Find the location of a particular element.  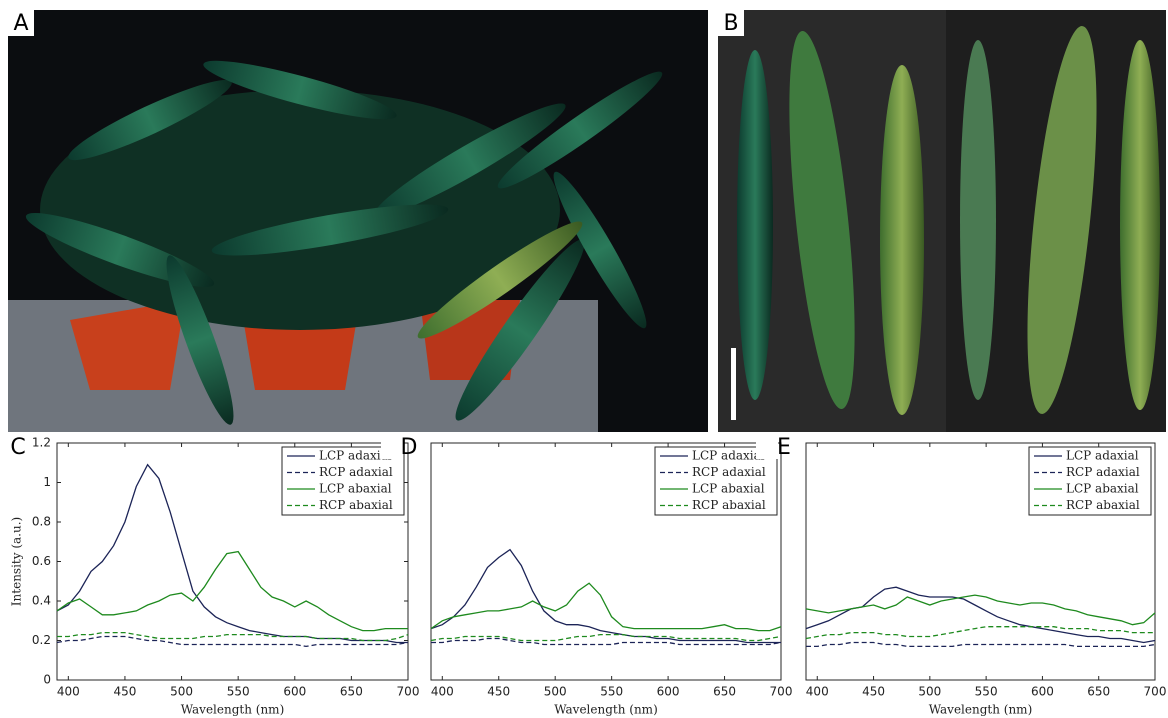

panel-label: D is located at coordinates (409, 447).